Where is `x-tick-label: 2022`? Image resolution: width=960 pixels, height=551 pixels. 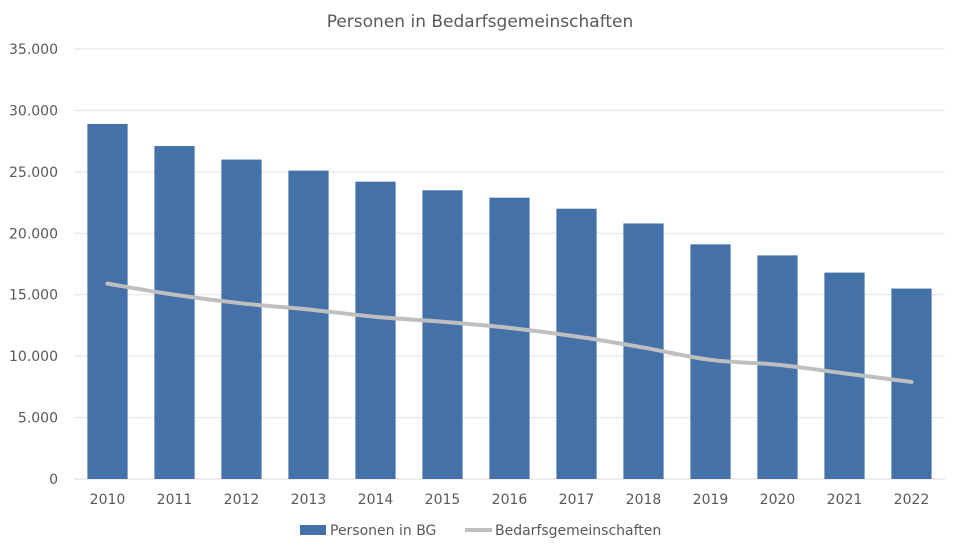
x-tick-label: 2022 is located at coordinates (912, 500).